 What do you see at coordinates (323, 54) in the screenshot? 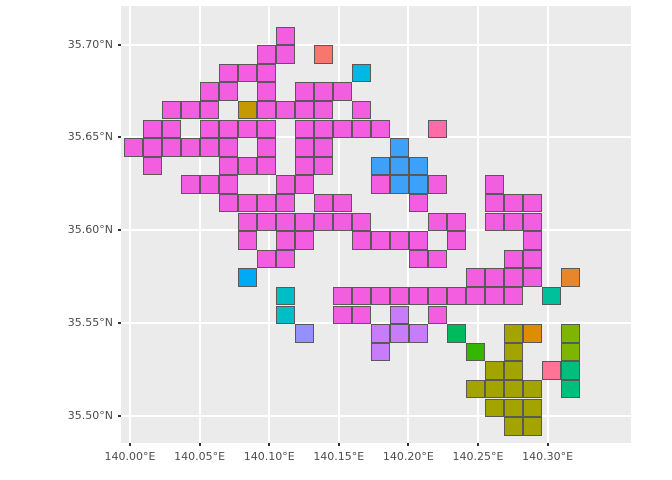
I see `map-tile-salmon` at bounding box center [323, 54].